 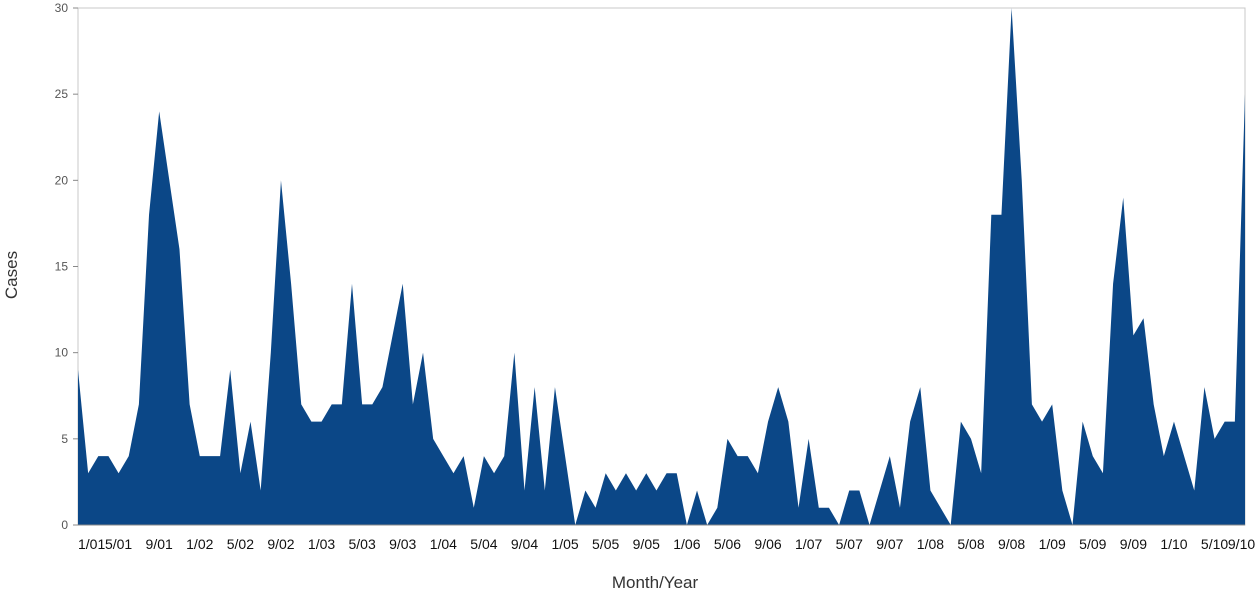 I want to click on x-tick-label: 1/05, so click(x=564, y=544).